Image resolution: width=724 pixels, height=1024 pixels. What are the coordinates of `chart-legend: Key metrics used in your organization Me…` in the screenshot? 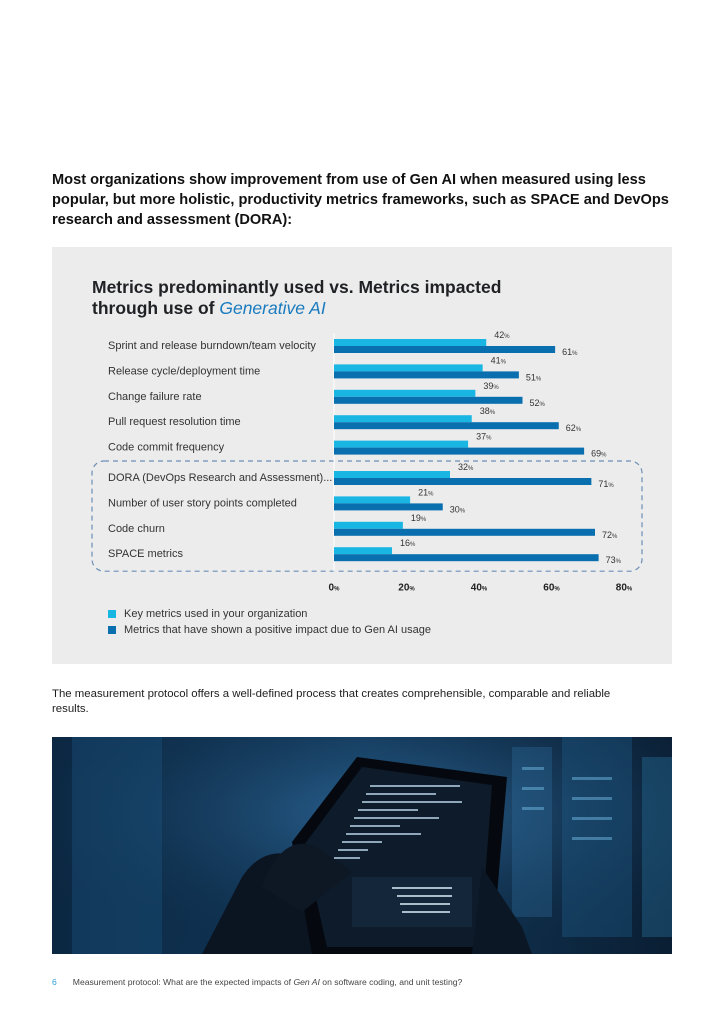 It's located at (269, 622).